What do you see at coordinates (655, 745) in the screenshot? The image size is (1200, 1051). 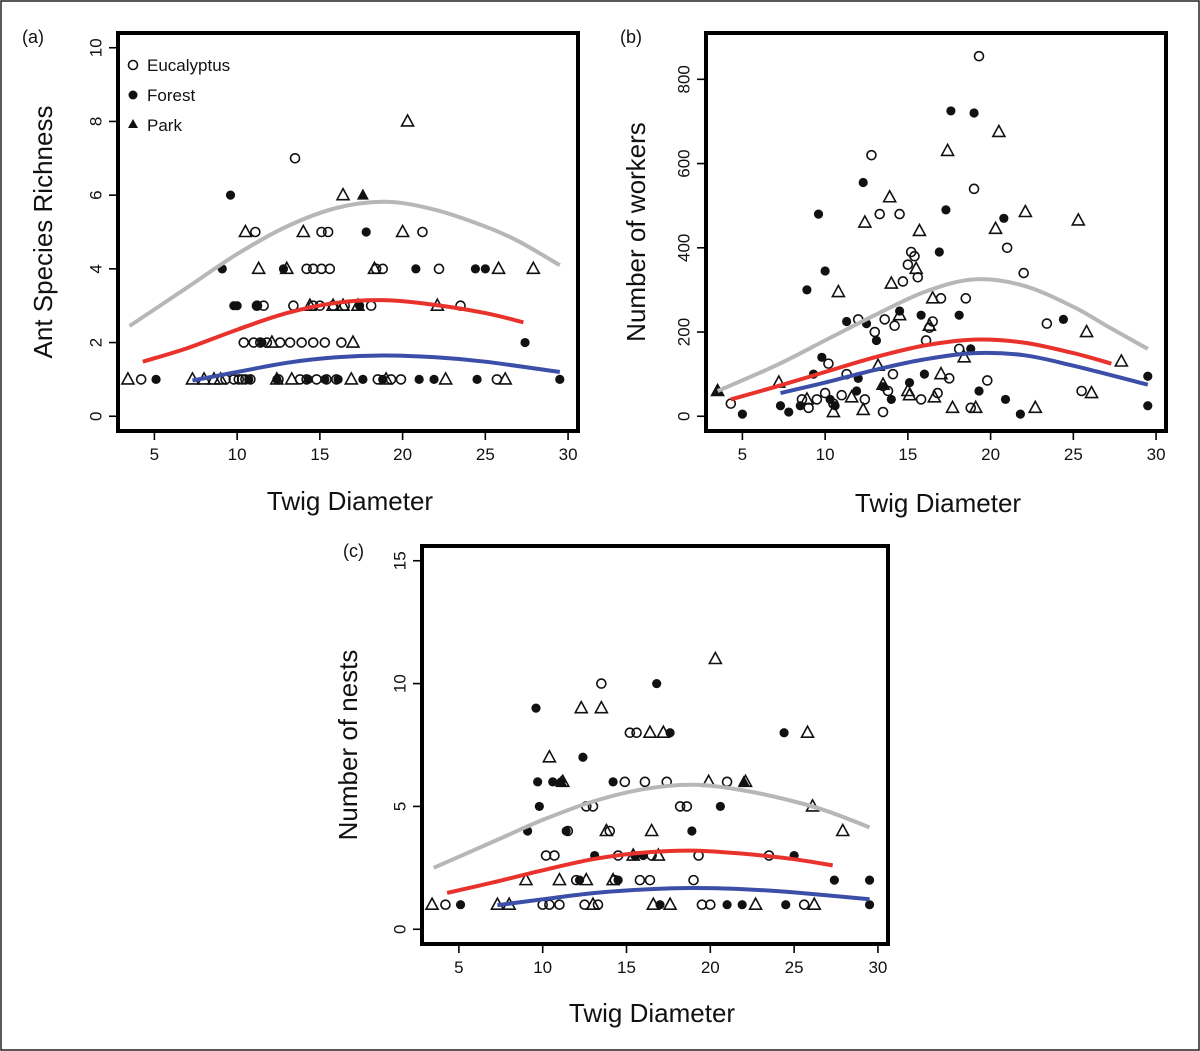 I see `plot-frame-c` at bounding box center [655, 745].